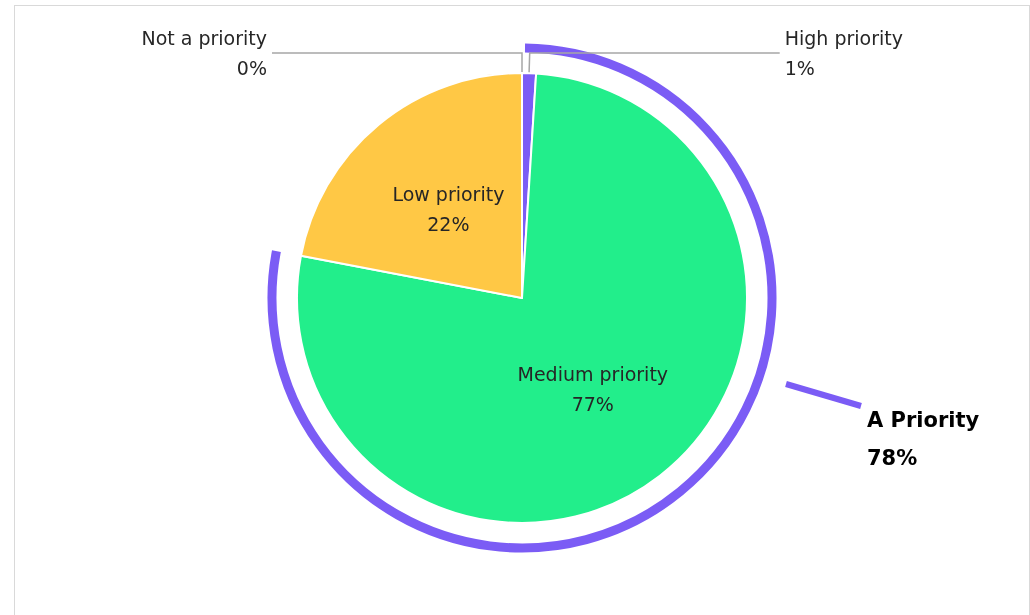 This screenshot has height=615, width=1030. What do you see at coordinates (448, 194) in the screenshot?
I see `slice-label: Low priority` at bounding box center [448, 194].